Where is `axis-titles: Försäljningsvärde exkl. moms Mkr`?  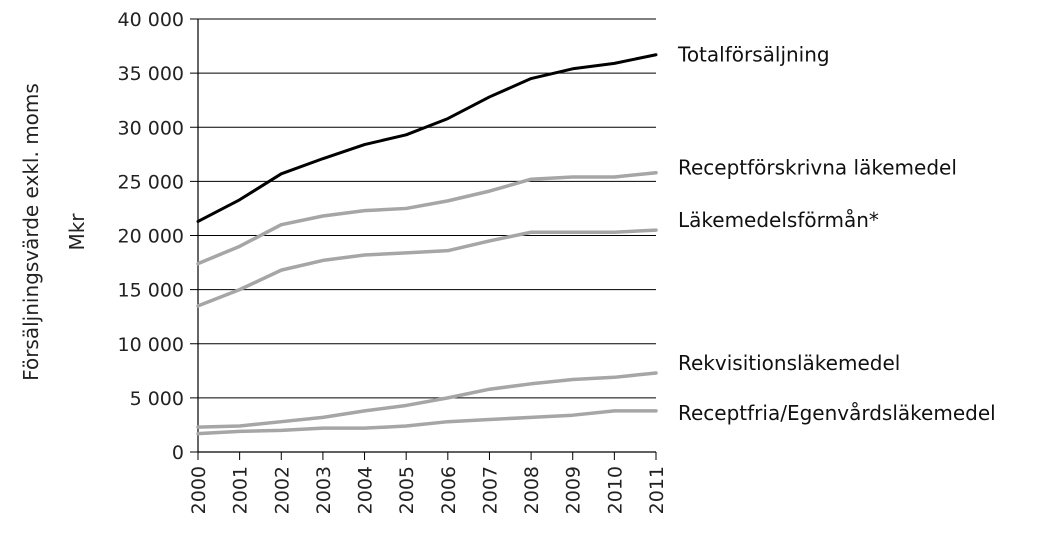 axis-titles: Försäljningsvärde exkl. moms Mkr is located at coordinates (54, 232).